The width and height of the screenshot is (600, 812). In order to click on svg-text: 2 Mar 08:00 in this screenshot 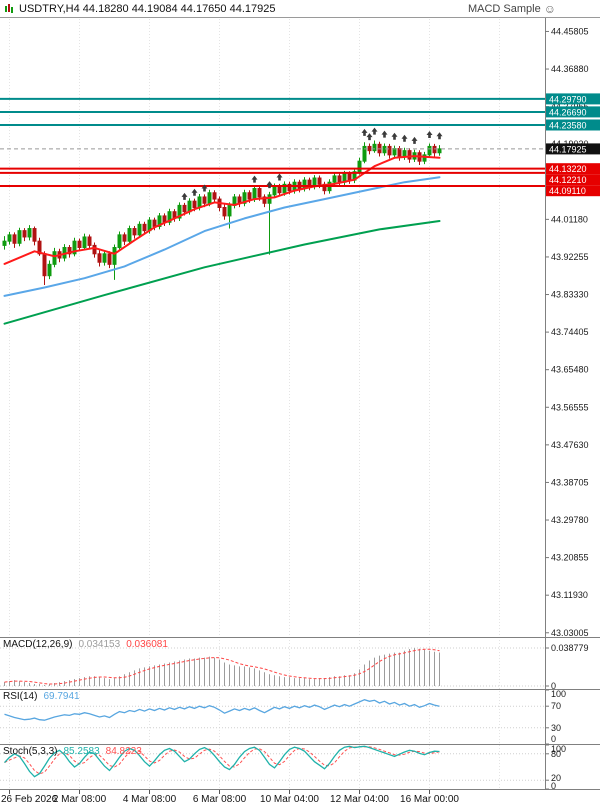, I will do `click(80, 799)`.